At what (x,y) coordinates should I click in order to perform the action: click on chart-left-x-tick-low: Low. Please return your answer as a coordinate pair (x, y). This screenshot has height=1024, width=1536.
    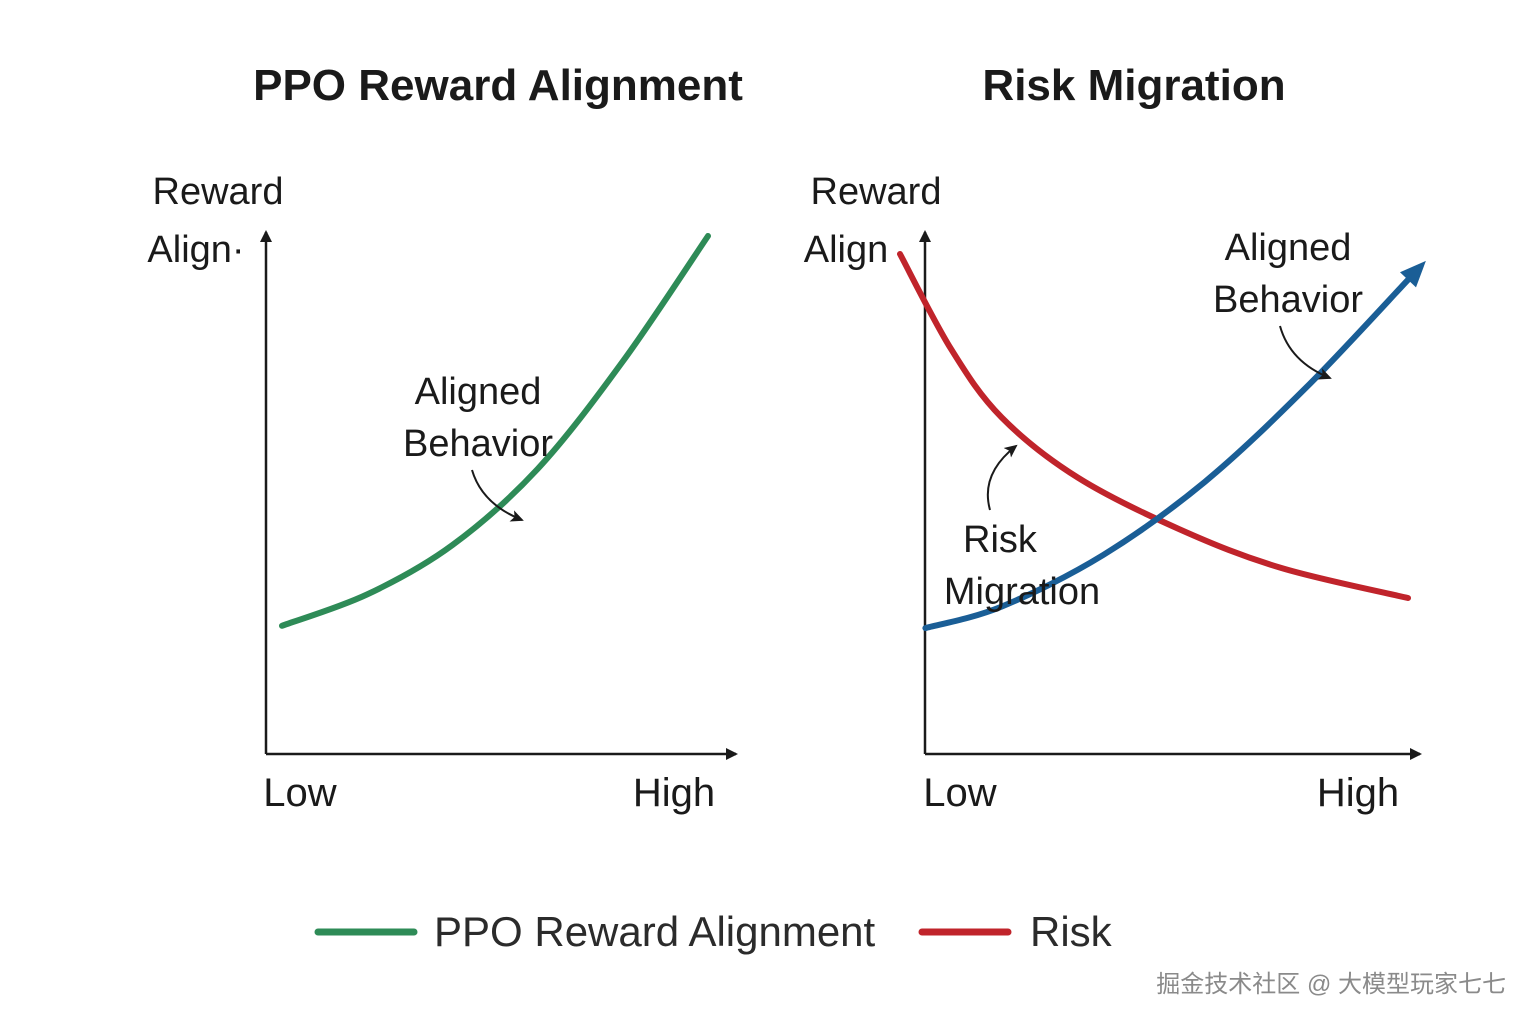
    Looking at the image, I should click on (299, 793).